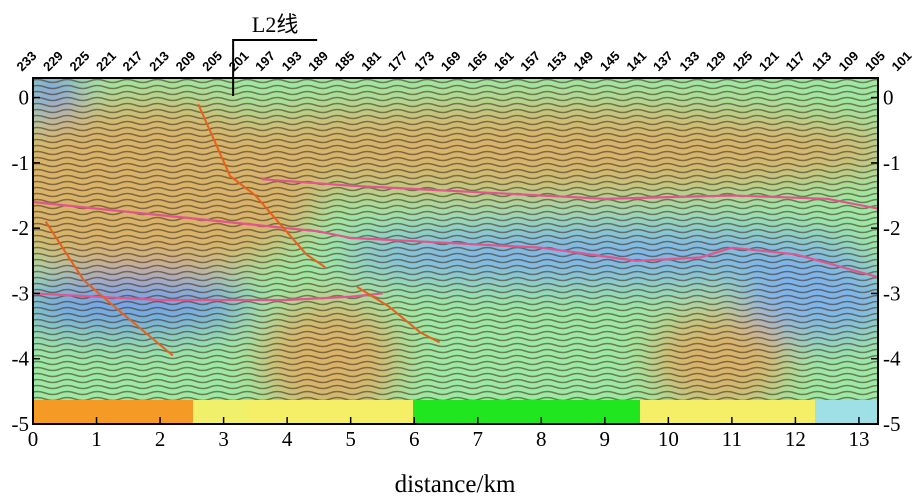 This screenshot has width=916, height=503. I want to click on x-tick-label: 6, so click(414, 439).